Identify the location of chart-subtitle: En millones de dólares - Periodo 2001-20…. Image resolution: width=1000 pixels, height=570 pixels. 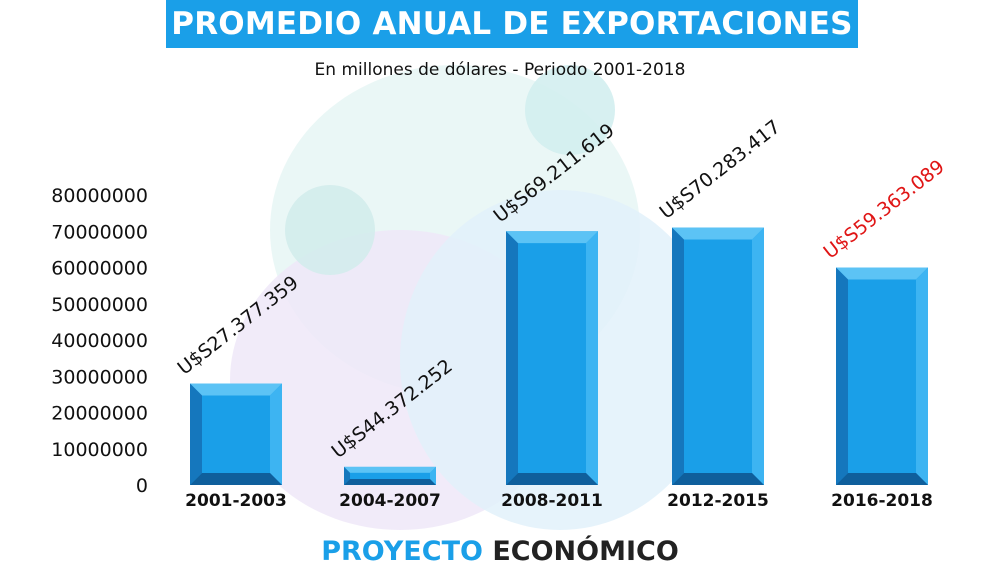
(500, 70).